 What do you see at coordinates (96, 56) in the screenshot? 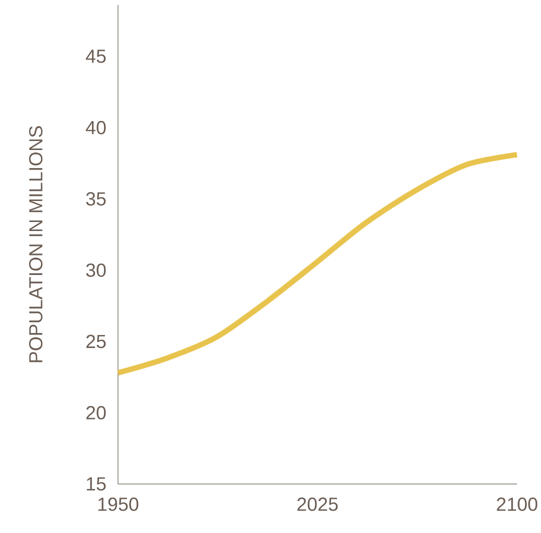
I see `y-tick-label: 45` at bounding box center [96, 56].